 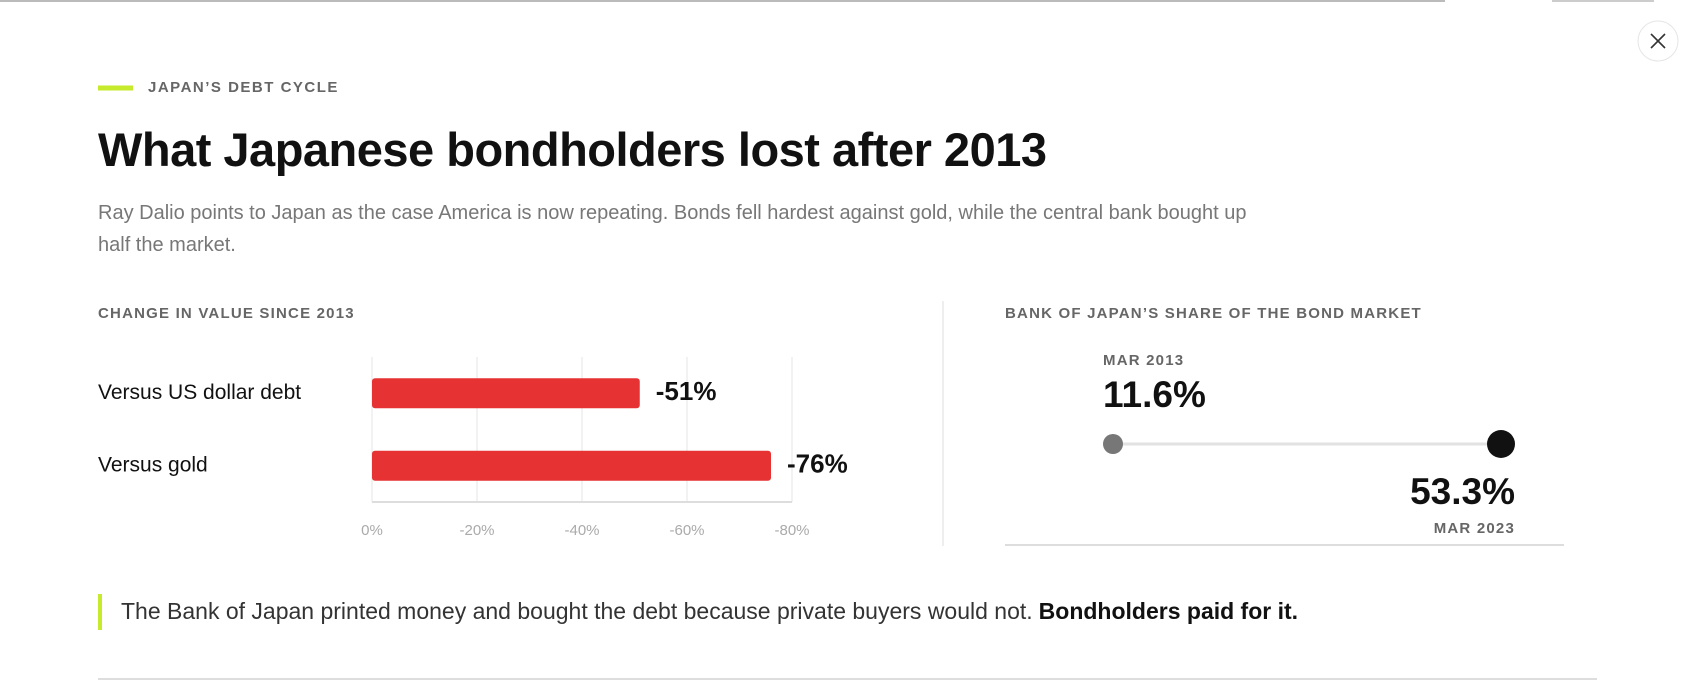 I want to click on x-tick-label: -60%, so click(x=686, y=530).